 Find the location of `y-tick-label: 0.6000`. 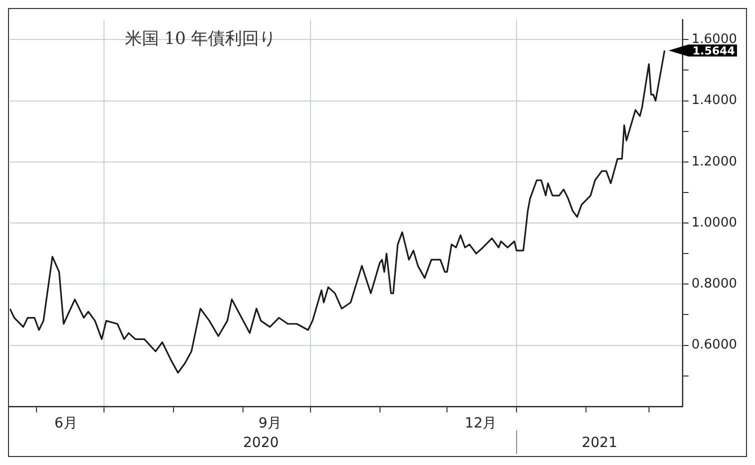

y-tick-label: 0.6000 is located at coordinates (715, 345).